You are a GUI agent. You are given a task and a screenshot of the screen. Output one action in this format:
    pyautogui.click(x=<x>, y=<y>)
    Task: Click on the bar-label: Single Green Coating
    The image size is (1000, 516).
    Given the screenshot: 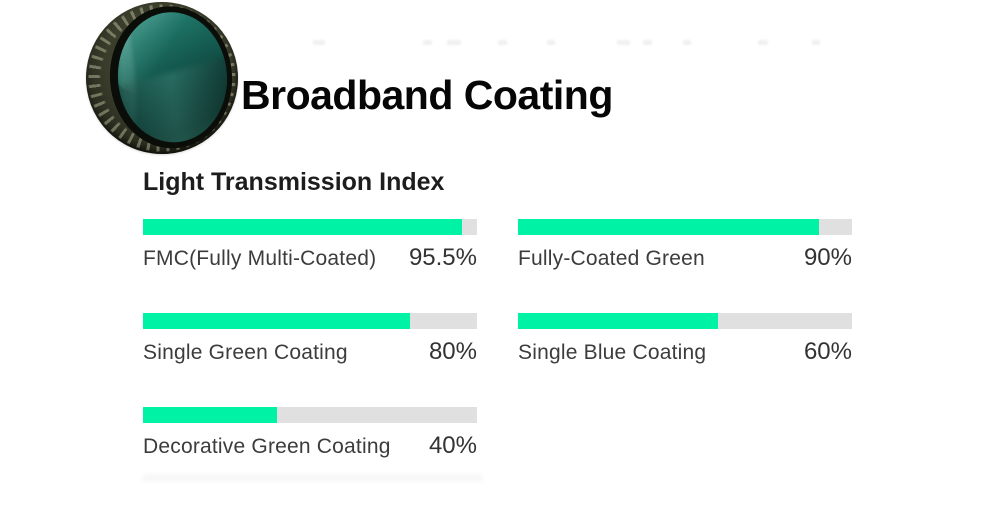 What is the action you would take?
    pyautogui.click(x=245, y=352)
    